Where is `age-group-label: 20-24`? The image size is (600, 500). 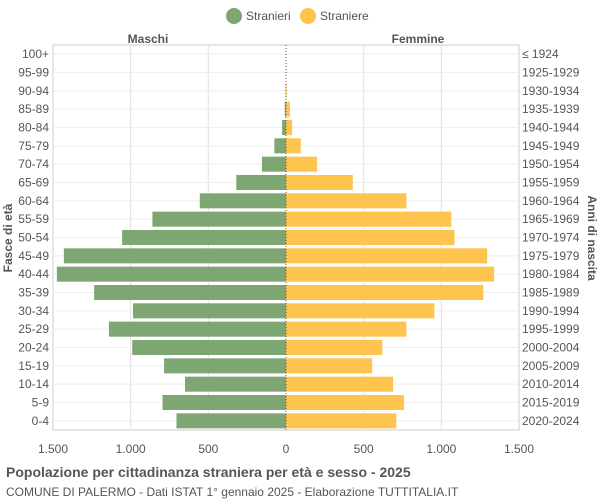
age-group-label: 20-24 is located at coordinates (33, 348).